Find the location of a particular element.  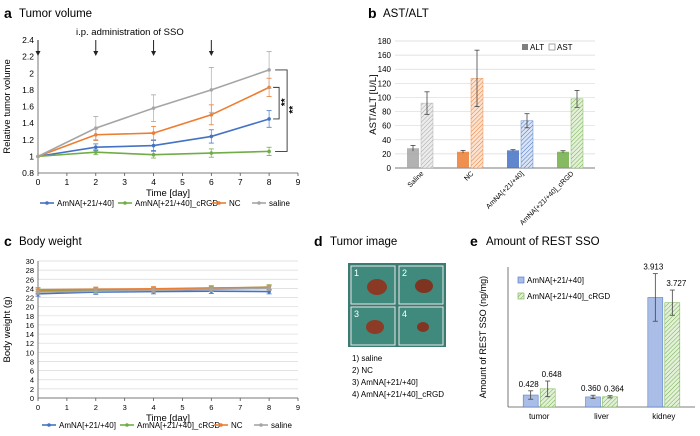

y-tick-label: 100 is located at coordinates (385, 97).